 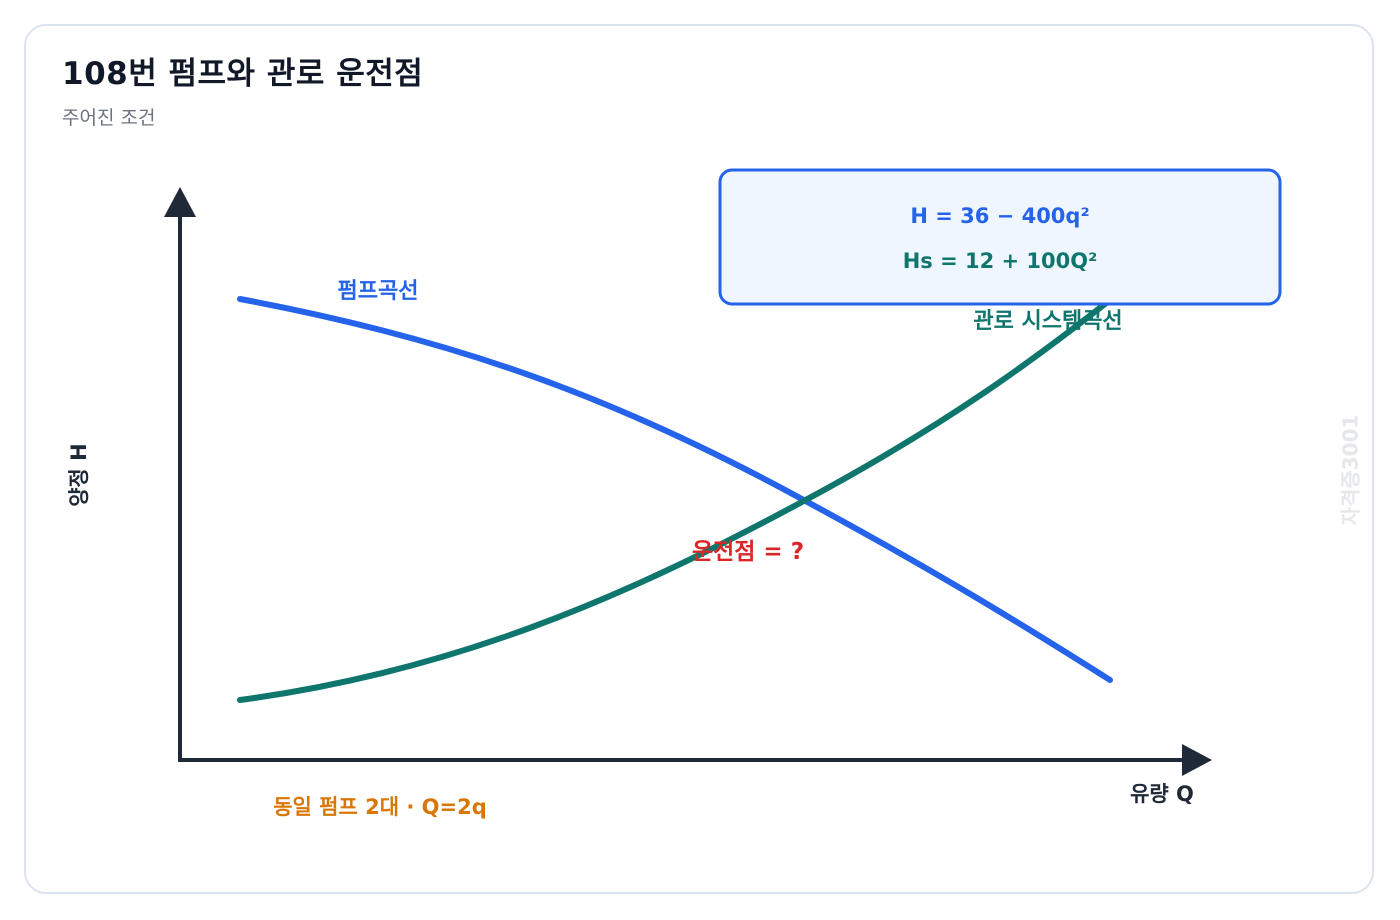 I want to click on y-axis-arrowhead, so click(x=180, y=202).